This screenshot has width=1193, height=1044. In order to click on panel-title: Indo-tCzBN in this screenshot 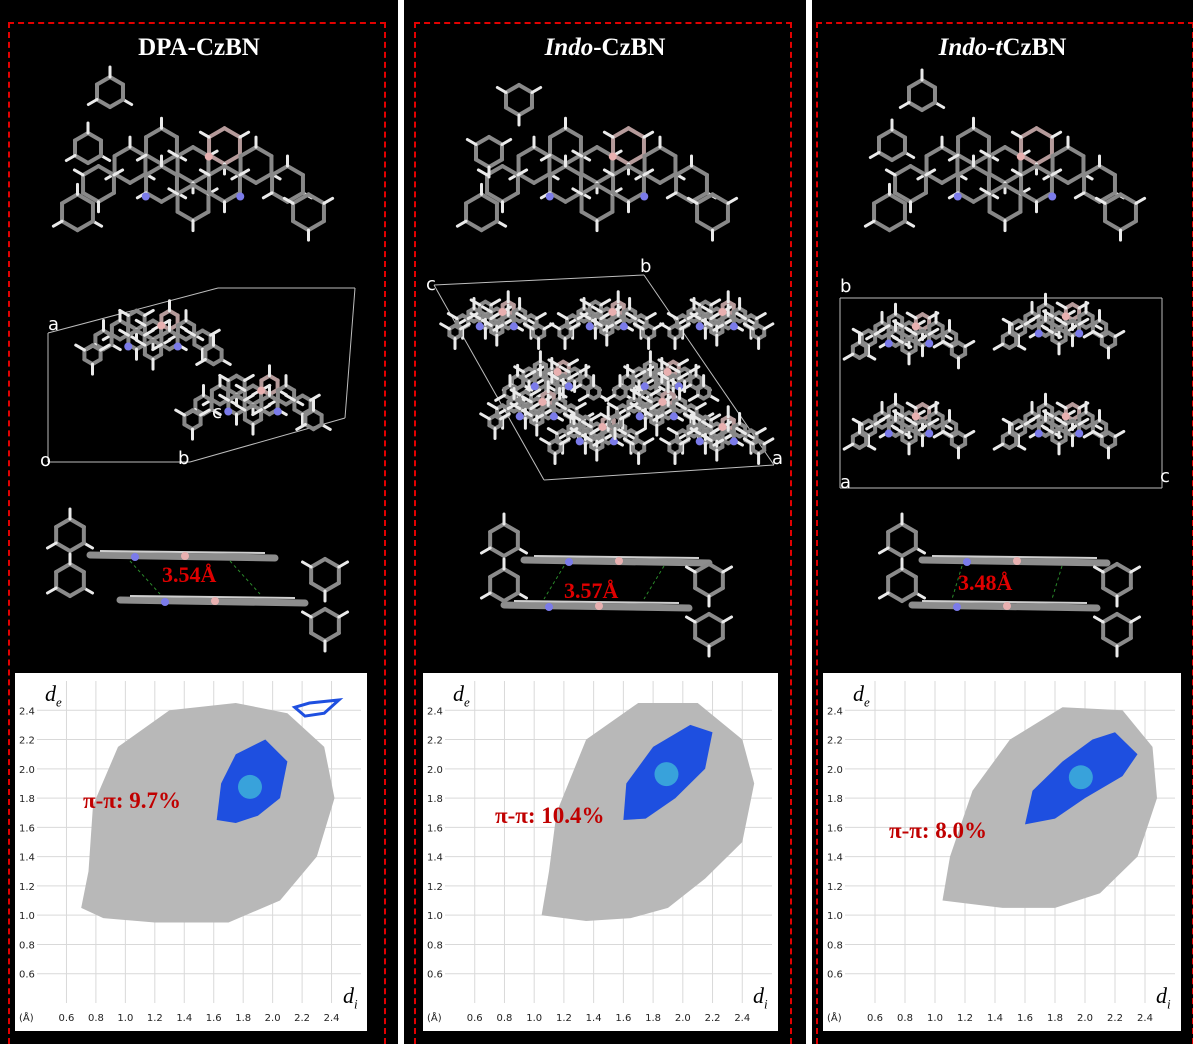, I will do `click(1002, 48)`.